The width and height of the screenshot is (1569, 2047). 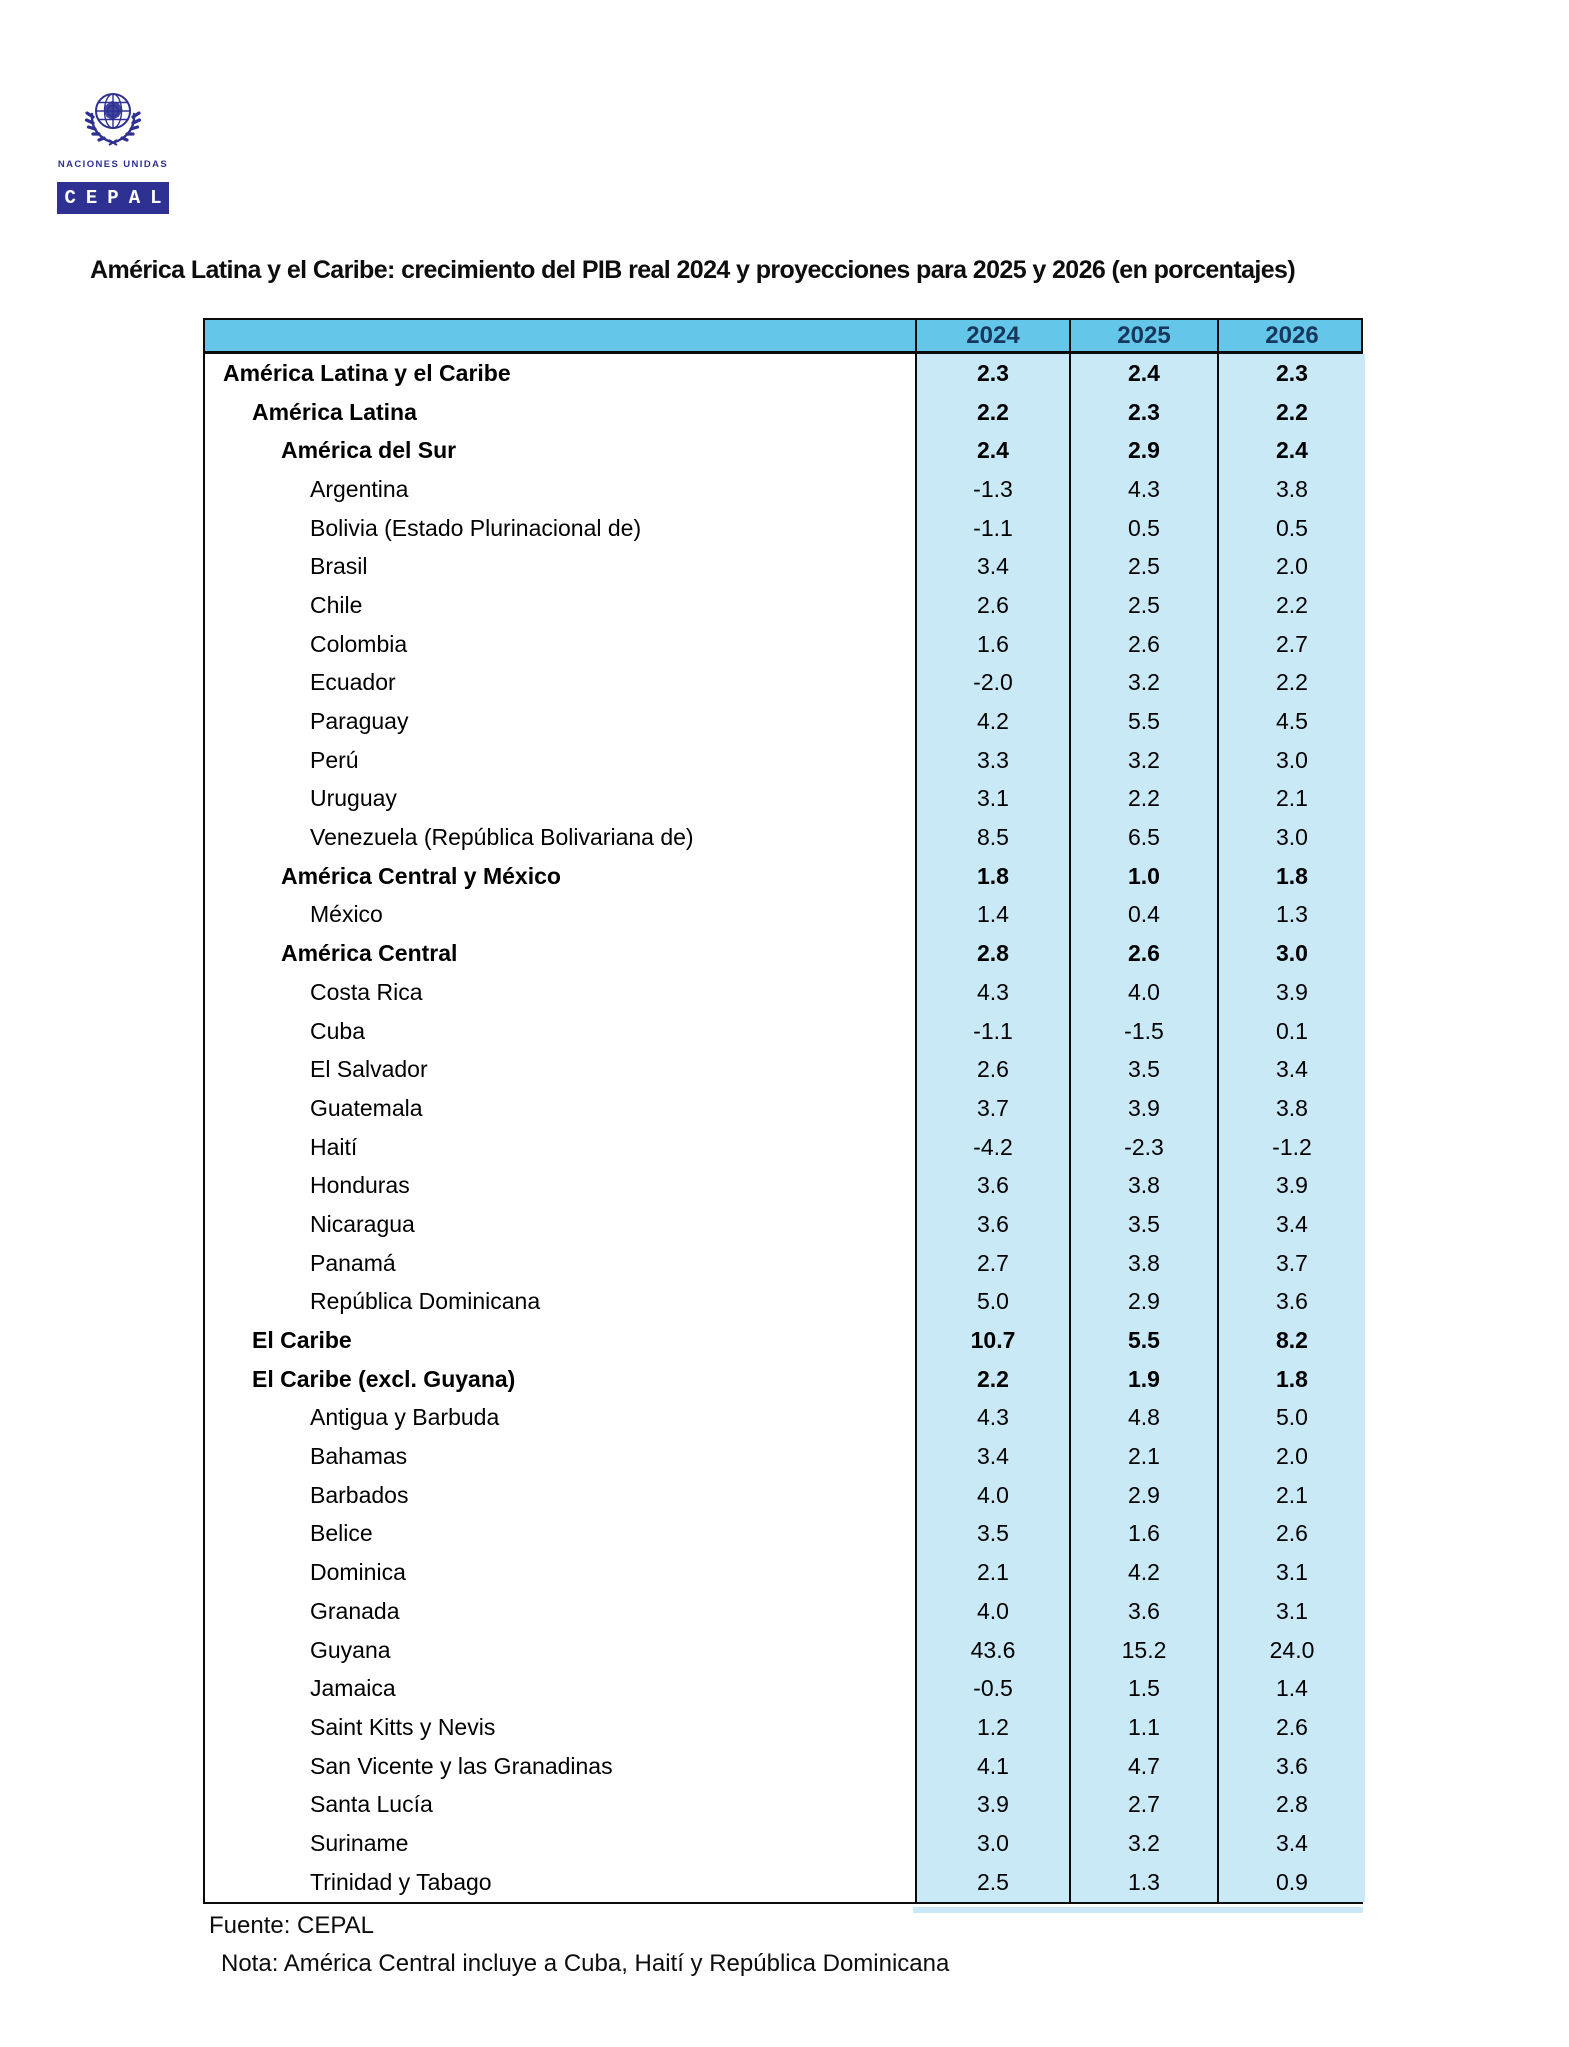 I want to click on row-value-2024: 4.2, so click(x=992, y=721).